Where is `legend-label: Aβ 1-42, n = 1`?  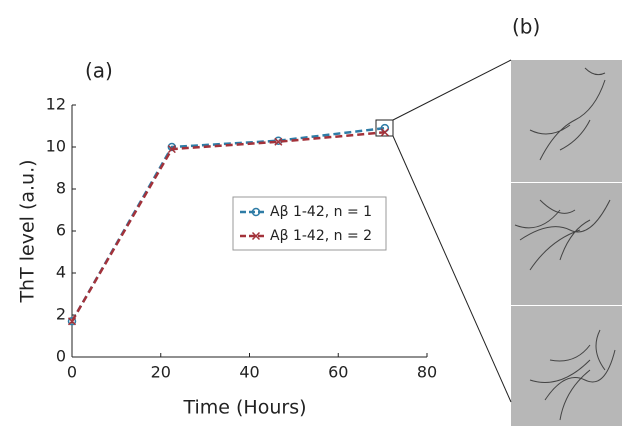
legend-label: Aβ 1-42, n = 1 is located at coordinates (321, 212).